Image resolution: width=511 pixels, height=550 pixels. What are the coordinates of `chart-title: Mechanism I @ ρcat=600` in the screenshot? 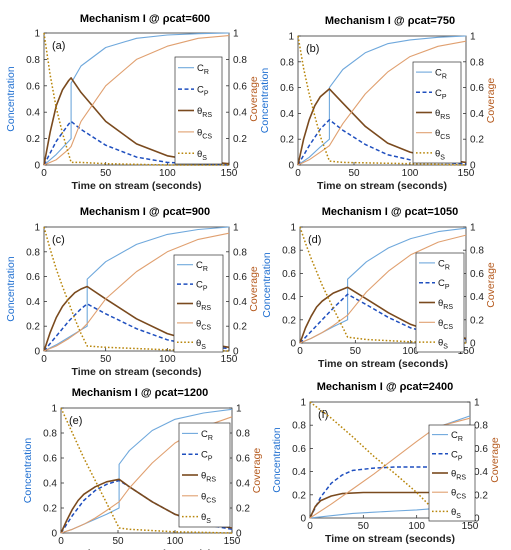 It's located at (145, 19).